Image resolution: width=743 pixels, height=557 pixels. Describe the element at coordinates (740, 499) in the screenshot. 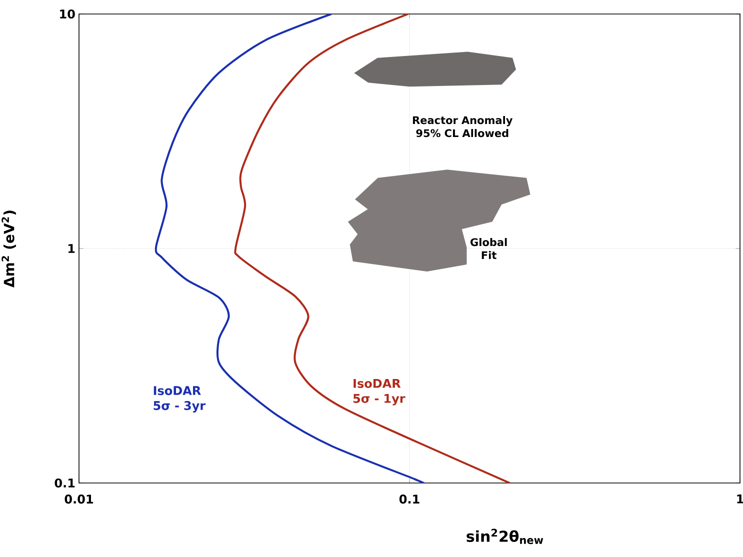

I see `x-tick-label: 1` at that location.